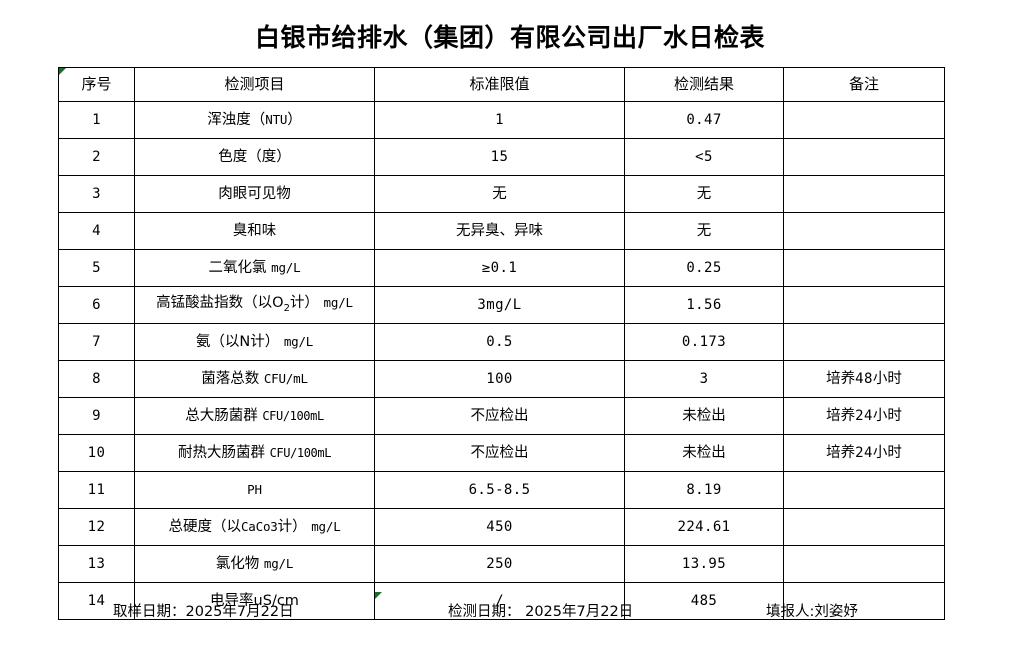 This screenshot has height=654, width=1020. Describe the element at coordinates (704, 527) in the screenshot. I see `cell-test-result: 224.61` at that location.